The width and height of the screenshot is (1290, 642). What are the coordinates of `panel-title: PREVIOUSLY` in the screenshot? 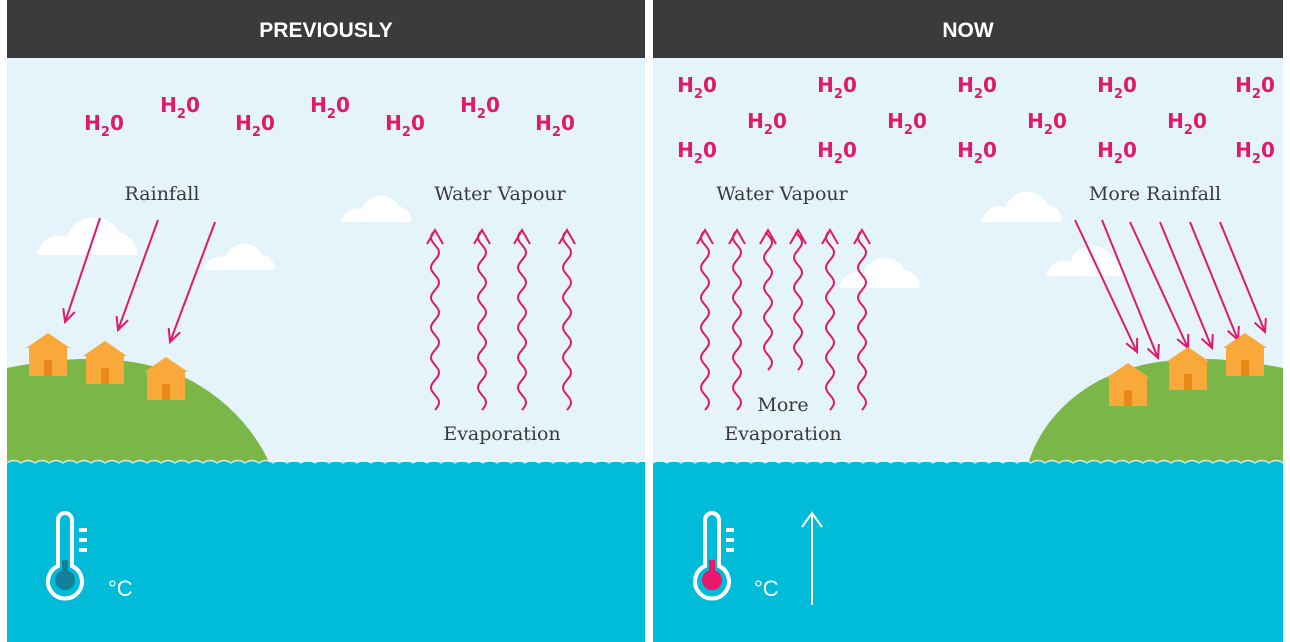 It's located at (325, 30).